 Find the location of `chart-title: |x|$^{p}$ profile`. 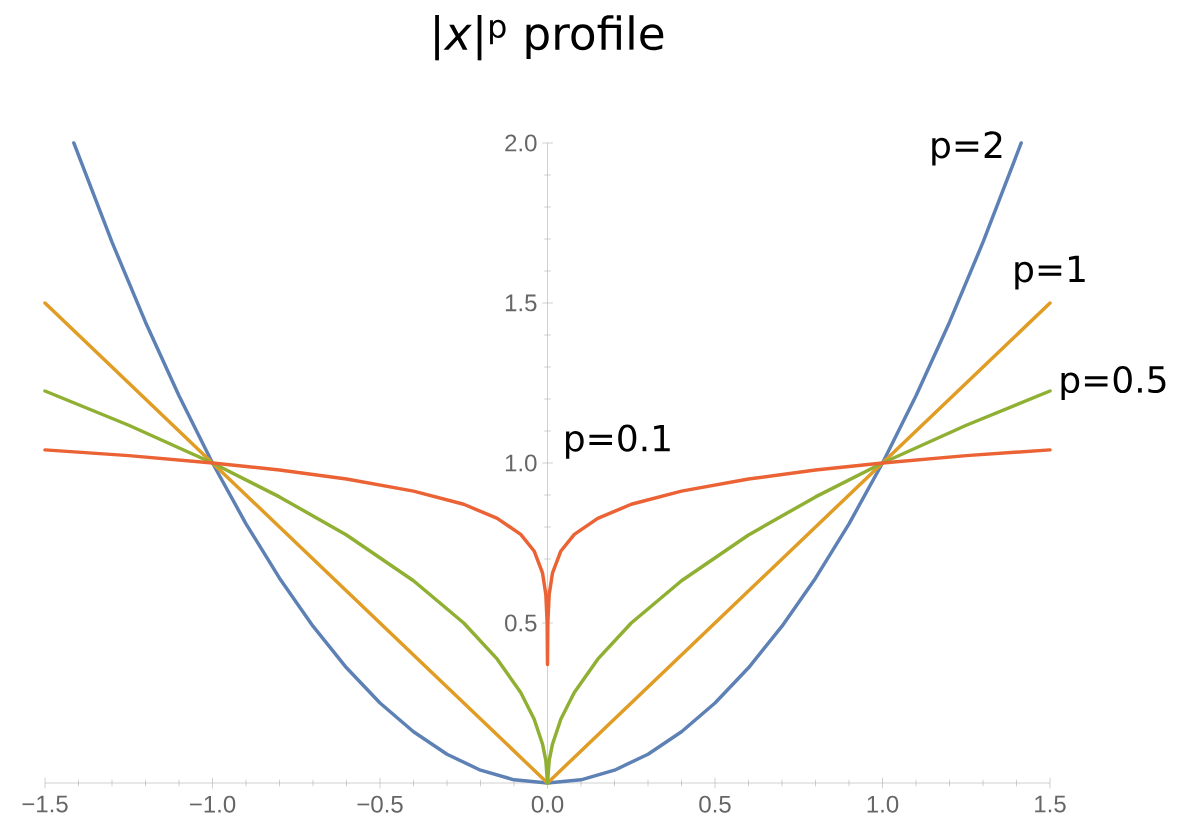

chart-title: |x|$^{p}$ profile is located at coordinates (549, 37).